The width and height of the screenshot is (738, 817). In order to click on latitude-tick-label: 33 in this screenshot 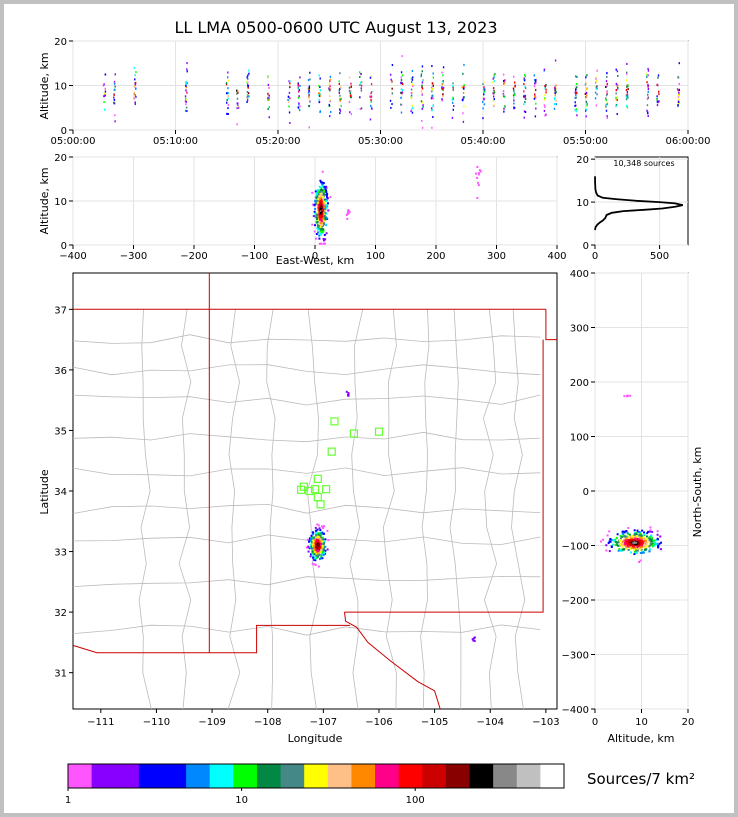, I will do `click(60, 553)`.